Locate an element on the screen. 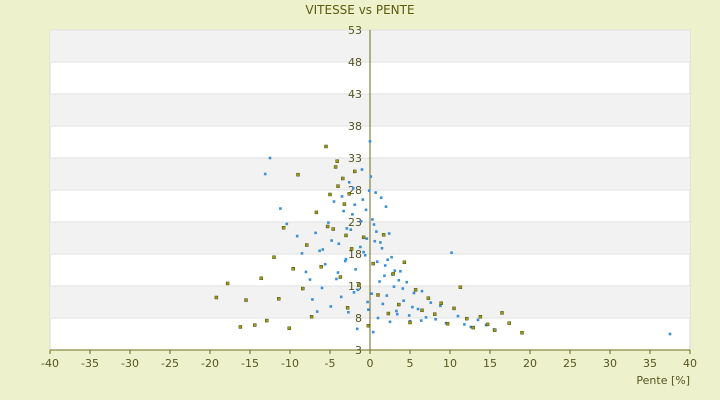 The width and height of the screenshot is (720, 400). x-tick-label: 40 is located at coordinates (690, 363).